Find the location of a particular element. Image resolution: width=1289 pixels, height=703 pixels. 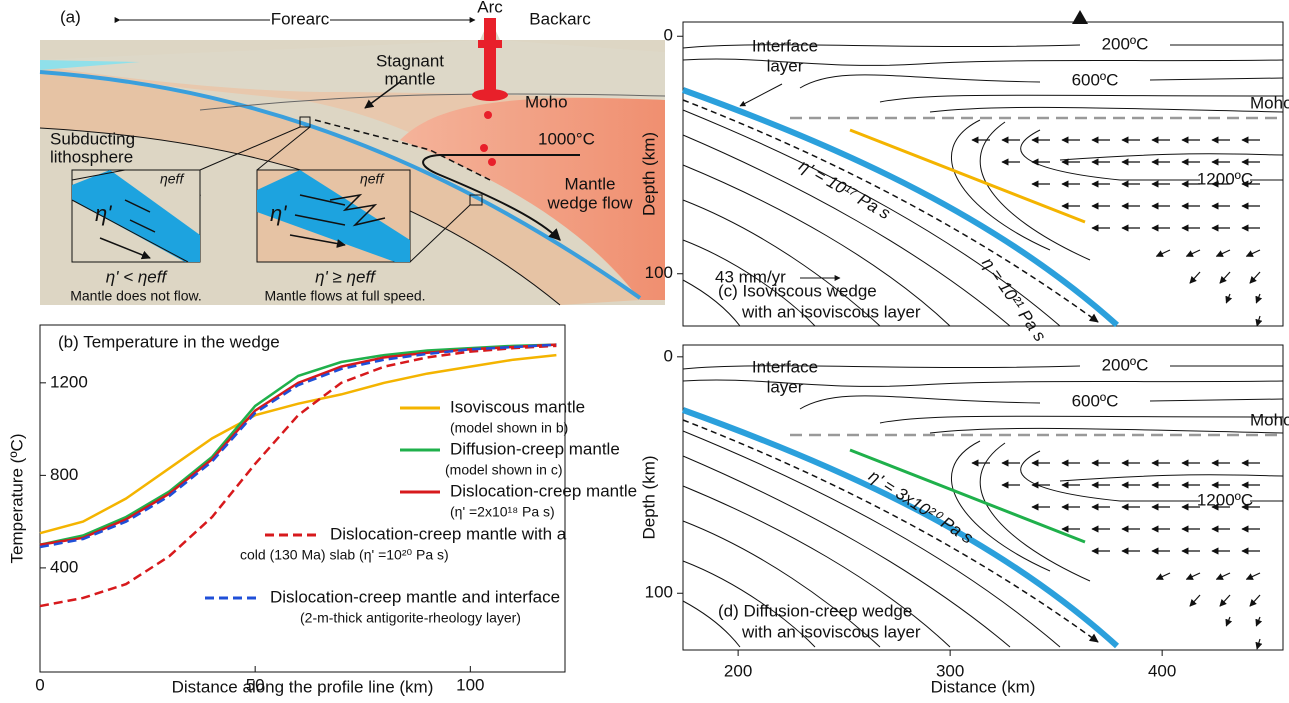

arc-chamber is located at coordinates (490, 44).